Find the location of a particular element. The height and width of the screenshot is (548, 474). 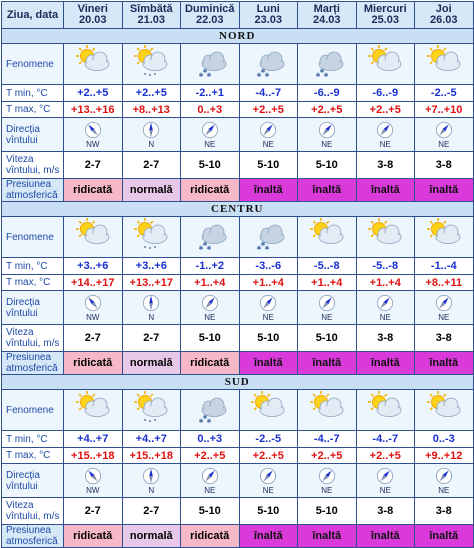

tmax-value: +8..+13 is located at coordinates (151, 109).